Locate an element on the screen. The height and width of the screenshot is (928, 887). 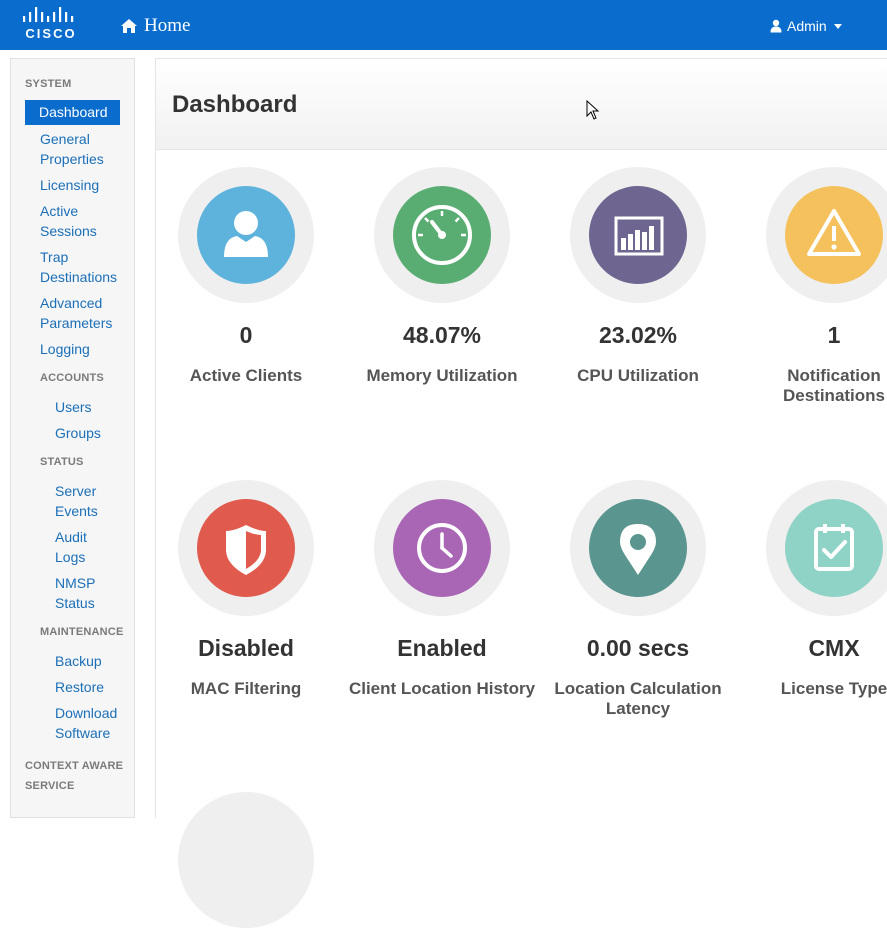
home-link: Home is located at coordinates (155, 26).